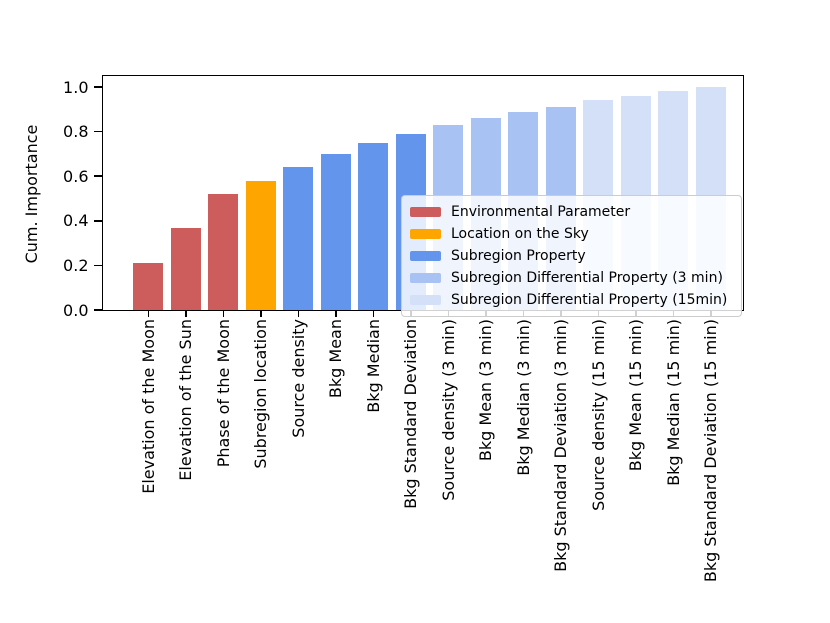 The height and width of the screenshot is (623, 830). Describe the element at coordinates (373, 226) in the screenshot. I see `bar-bkg-median` at that location.